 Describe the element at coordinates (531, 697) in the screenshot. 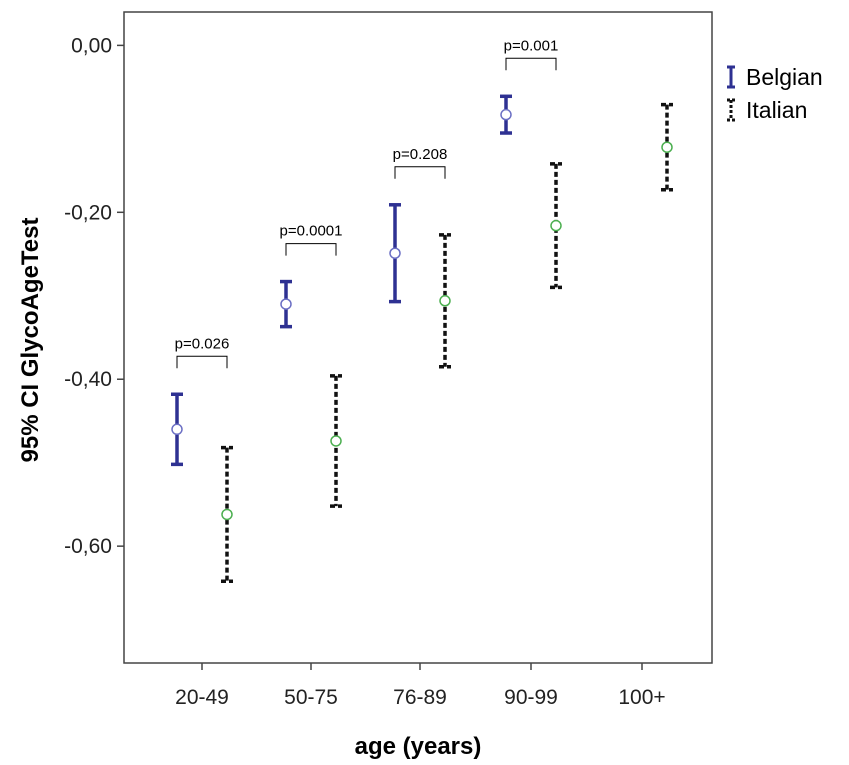

I see `x-tick-label: 90-99` at that location.